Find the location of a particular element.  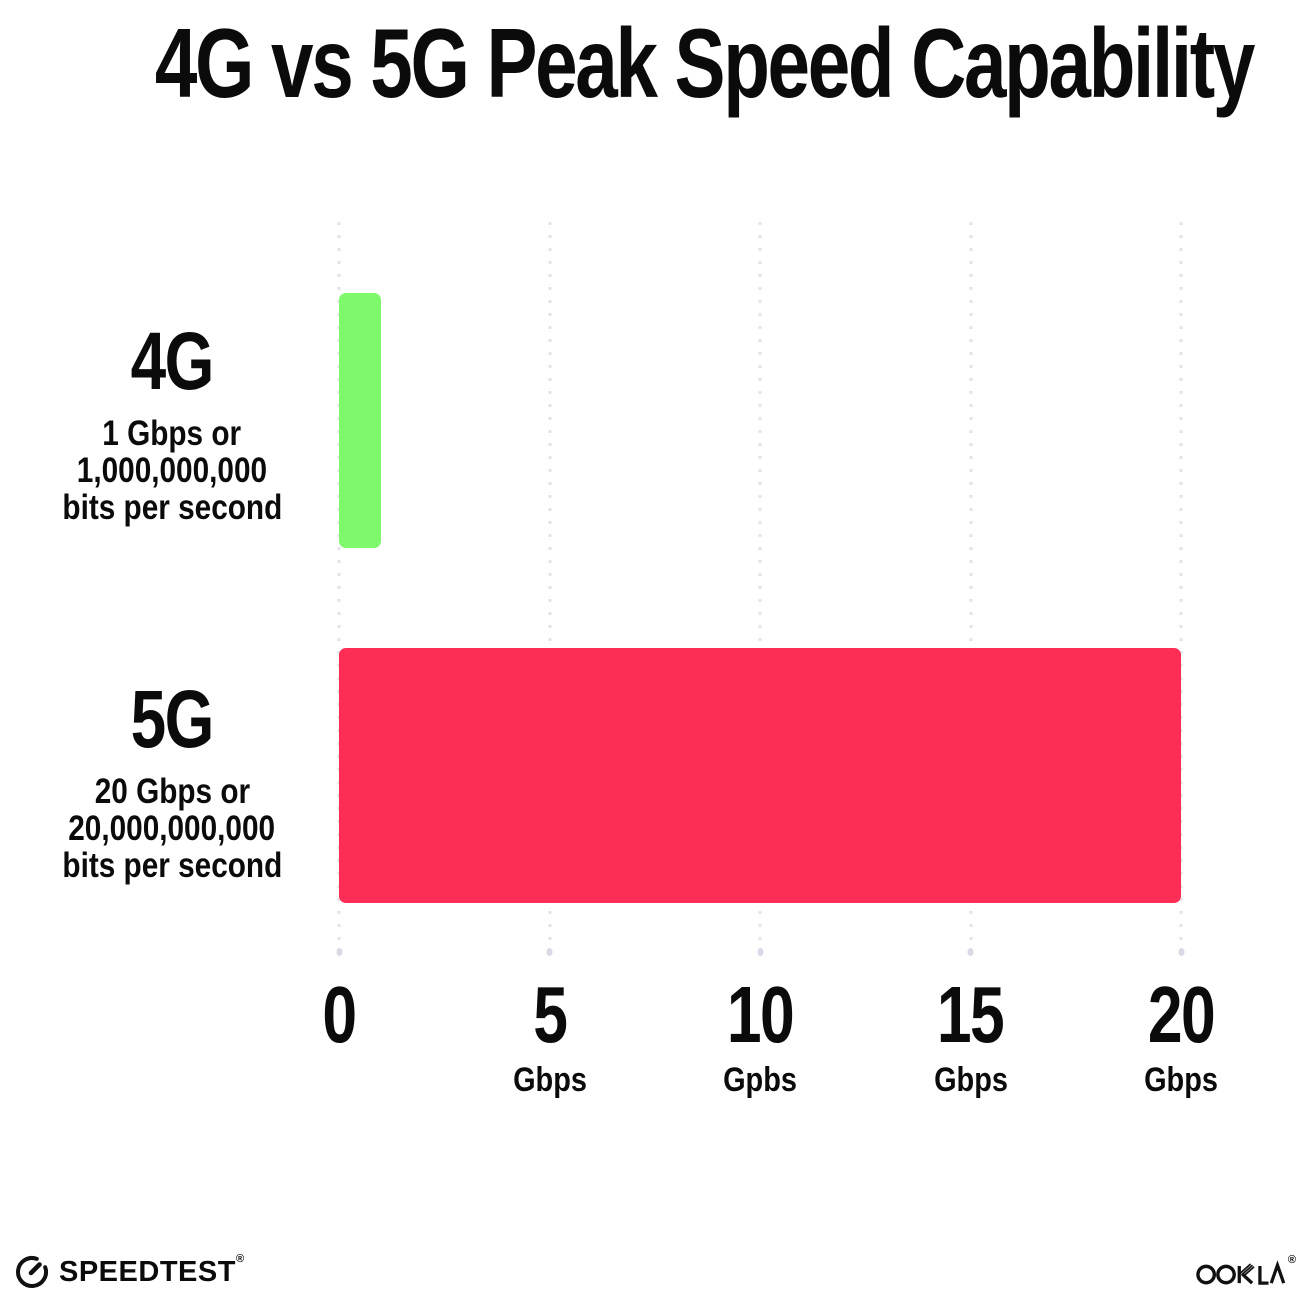

row-label-4g-desc-line3: bits per second is located at coordinates (172, 507).